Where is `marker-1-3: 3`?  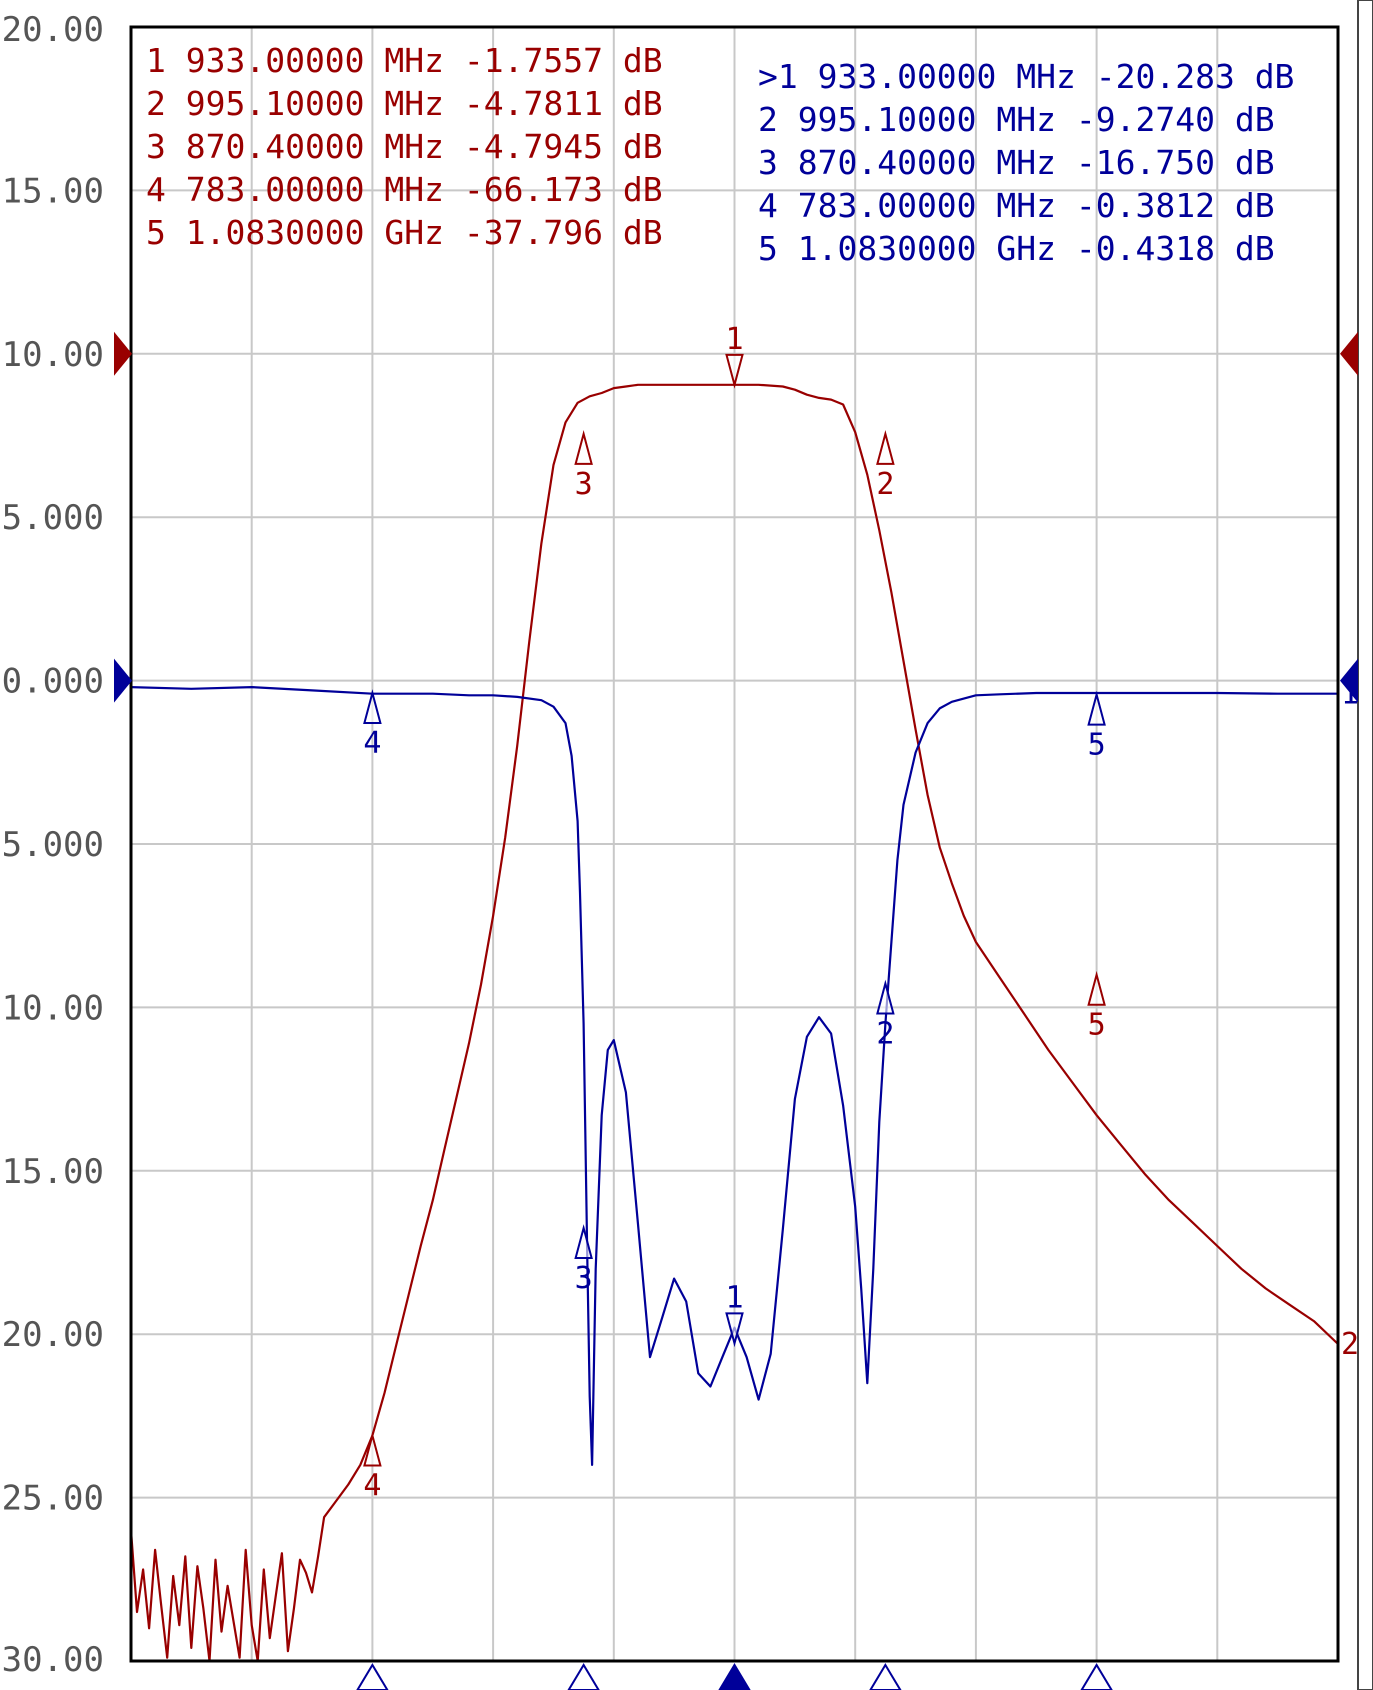 marker-1-3: 3 is located at coordinates (583, 465).